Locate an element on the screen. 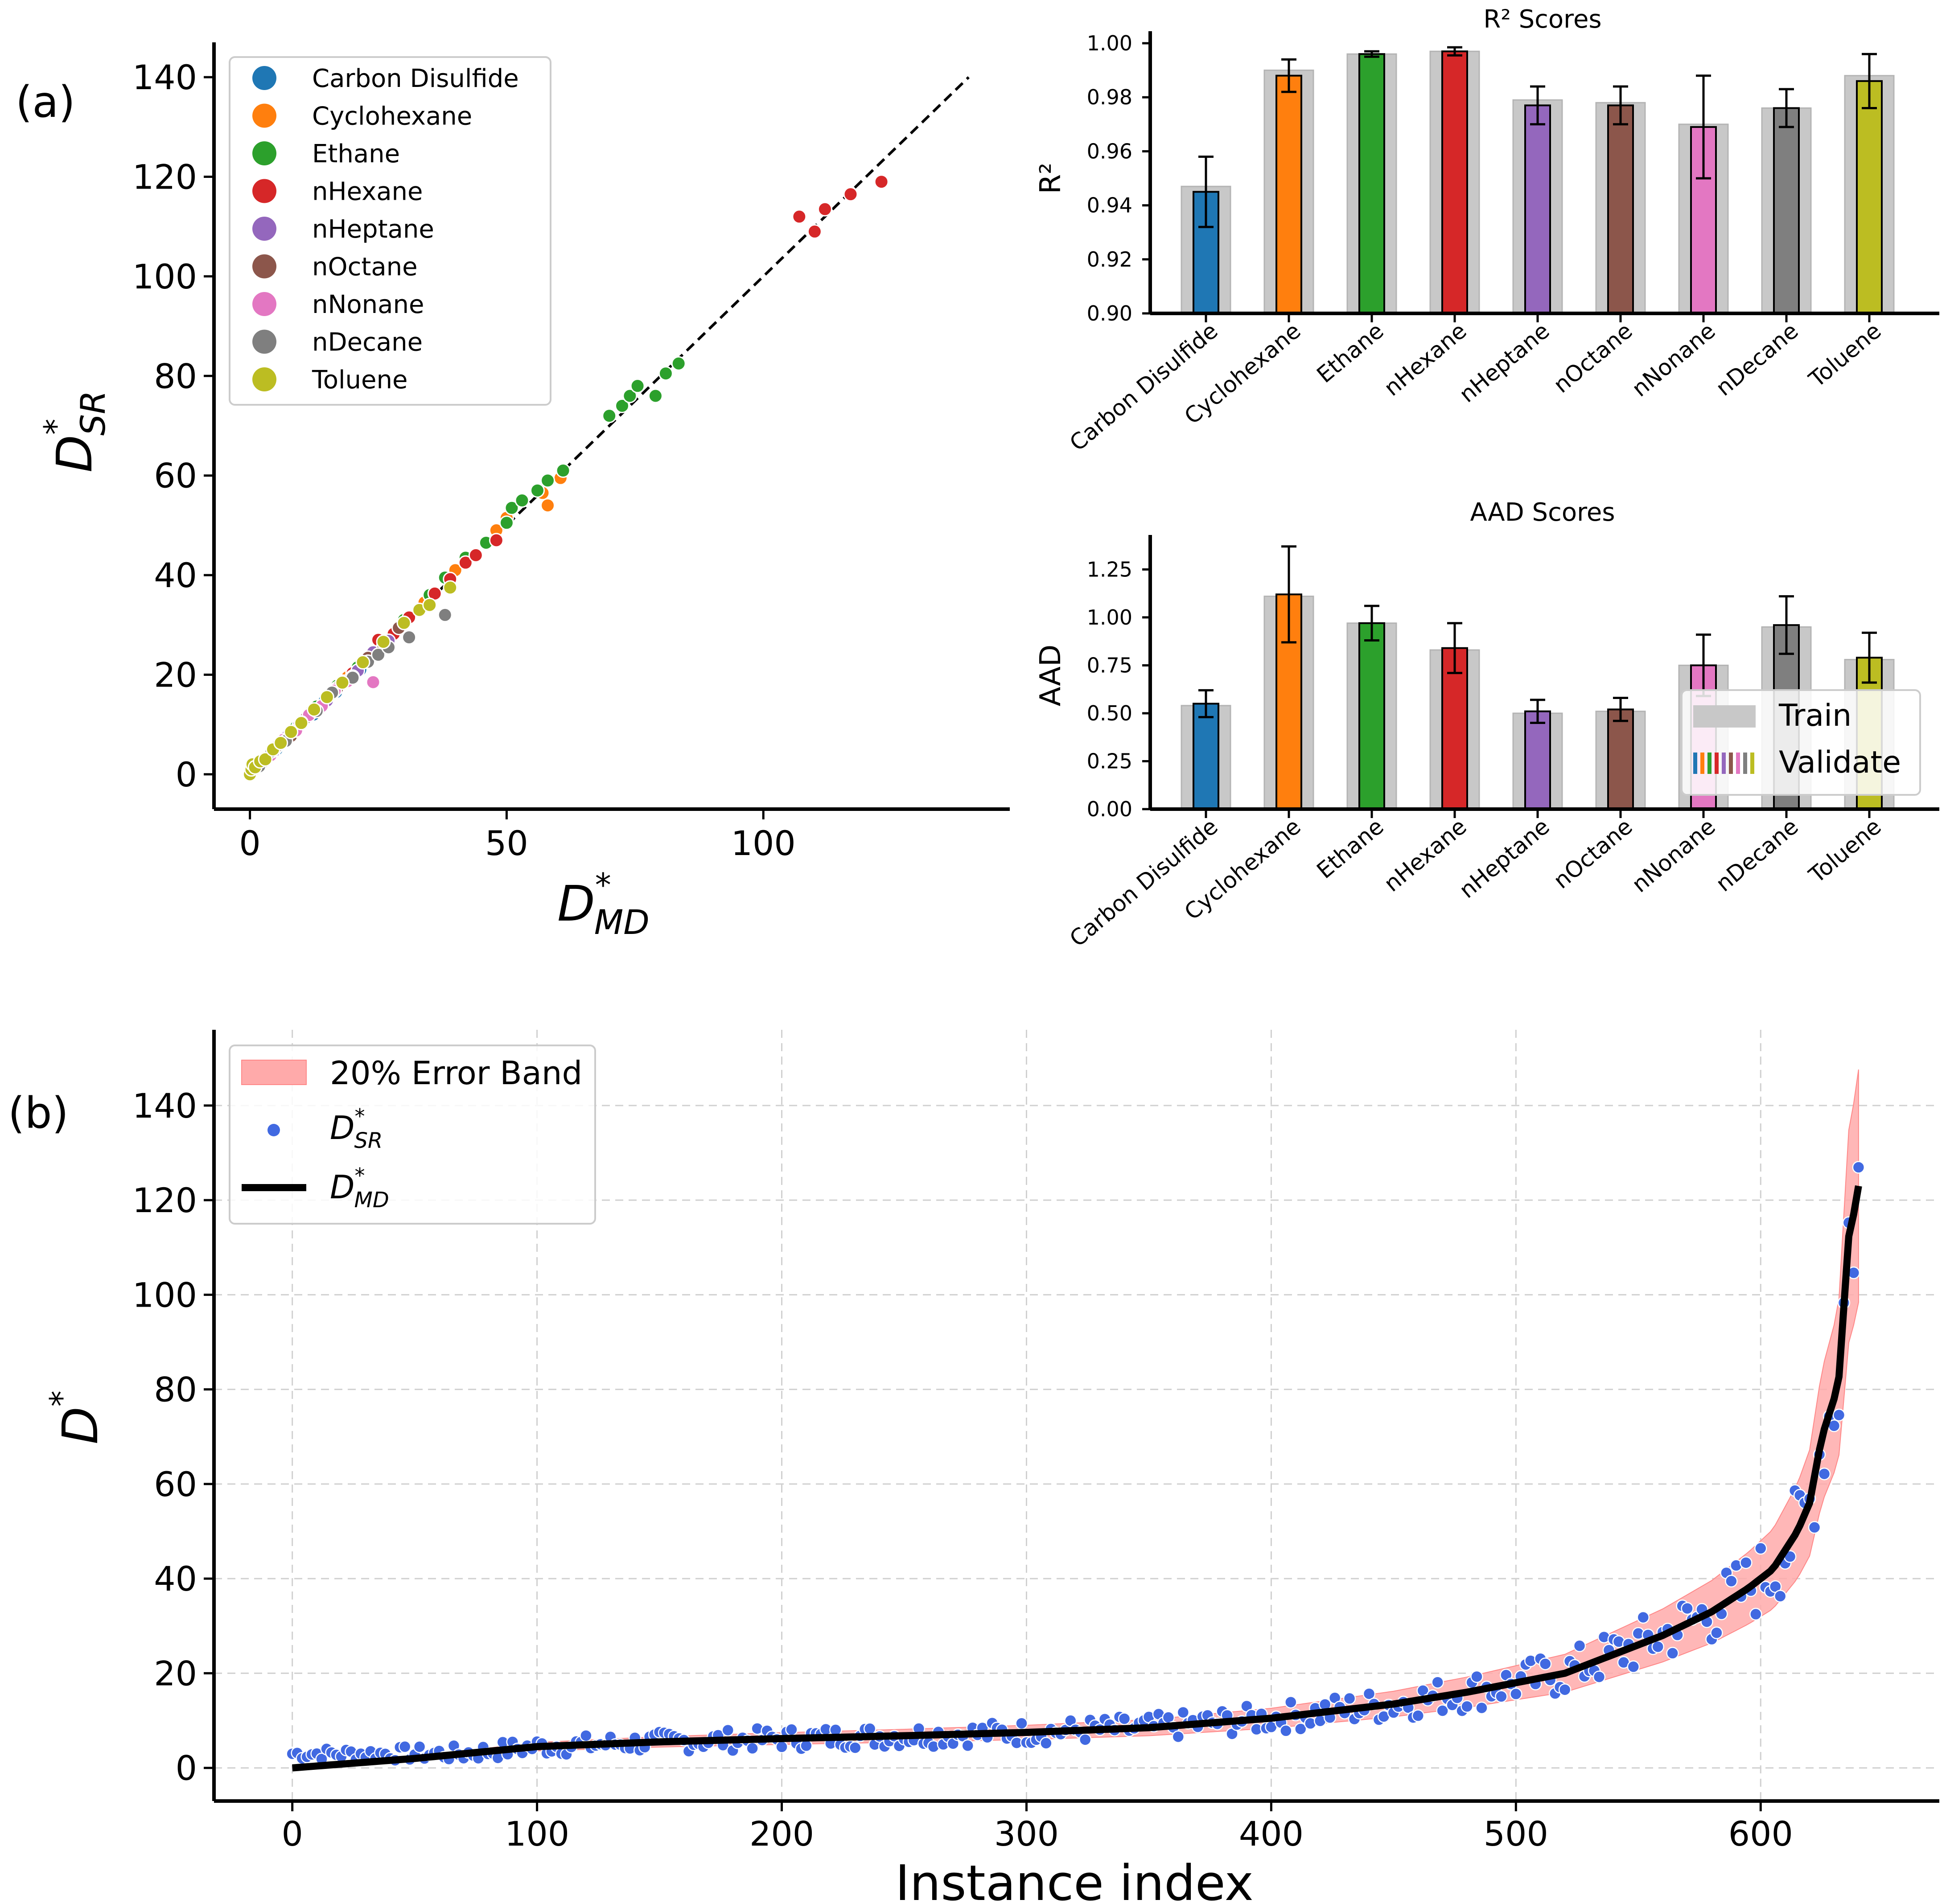 This screenshot has width=1946, height=1904. aad-y-tick-label-1.00: 1.00 is located at coordinates (1109, 617).